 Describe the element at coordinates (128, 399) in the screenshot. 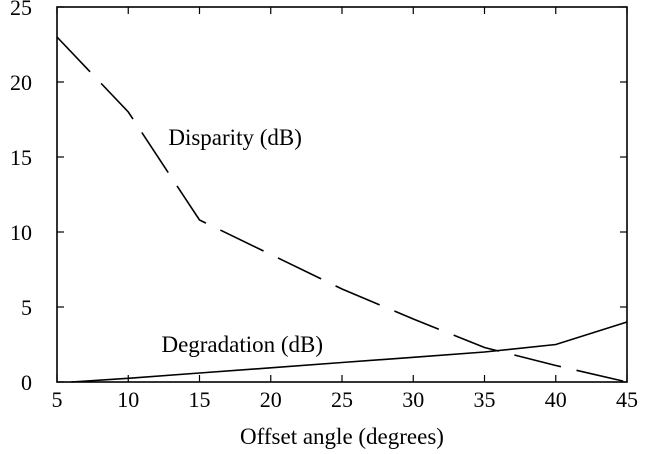

I see `x-tick-label: 10` at that location.